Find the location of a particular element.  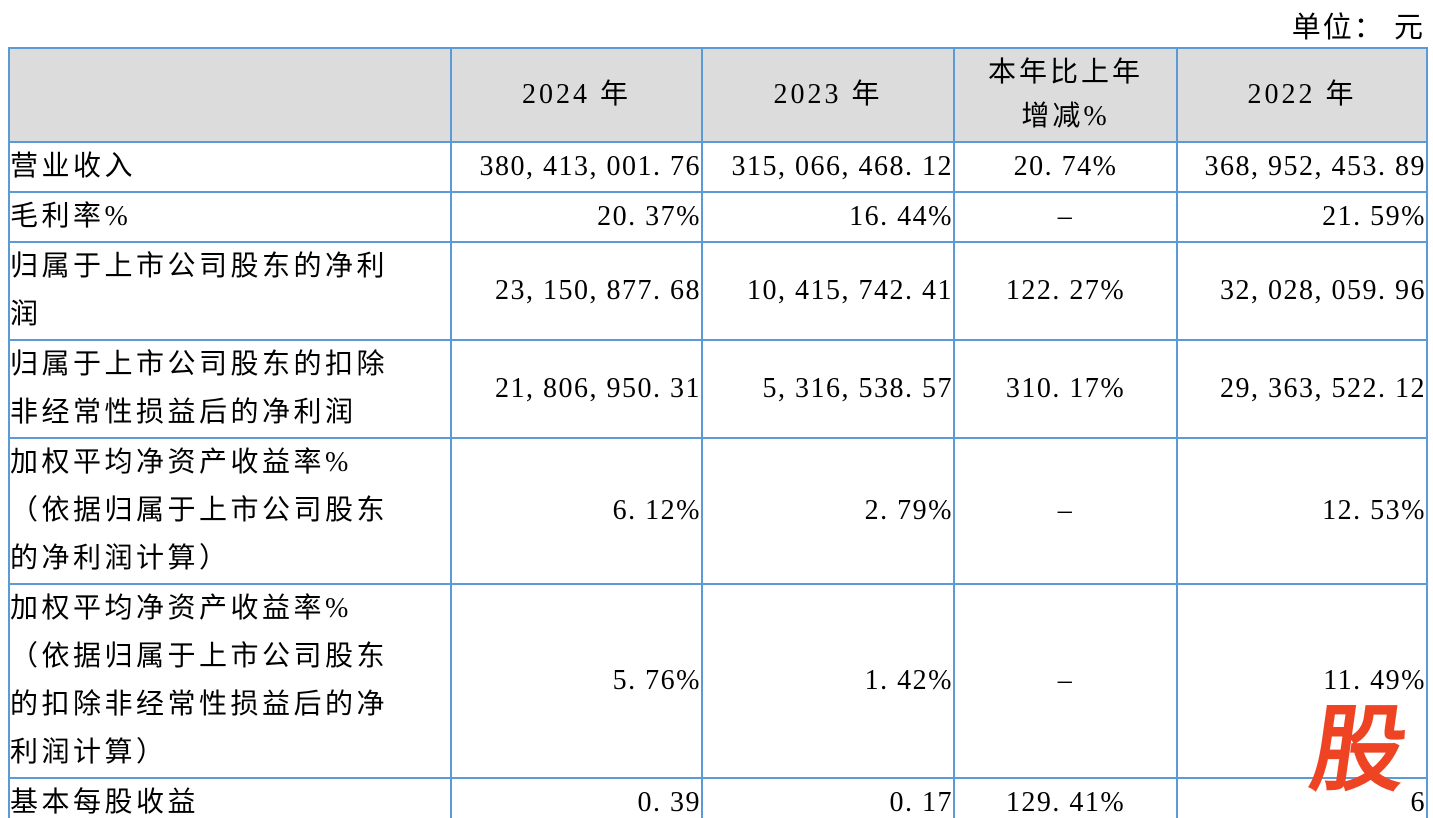

cell-change: 310. 17% is located at coordinates (1065, 389).